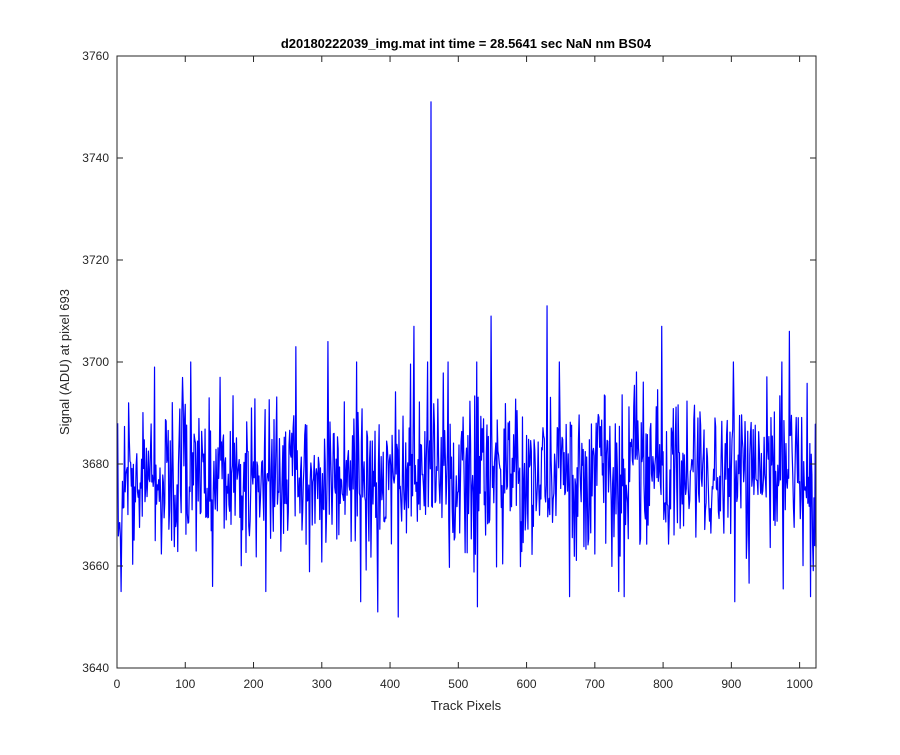  Describe the element at coordinates (185, 684) in the screenshot. I see `x-tick-label: 100` at that location.